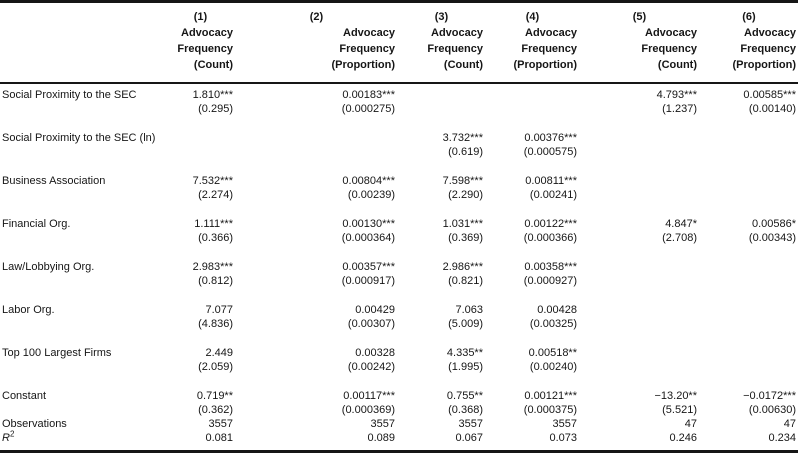  I want to click on coefficient-row: Labor Org. 7.077 0.00429 7.063 0.00428, so click(399, 310).